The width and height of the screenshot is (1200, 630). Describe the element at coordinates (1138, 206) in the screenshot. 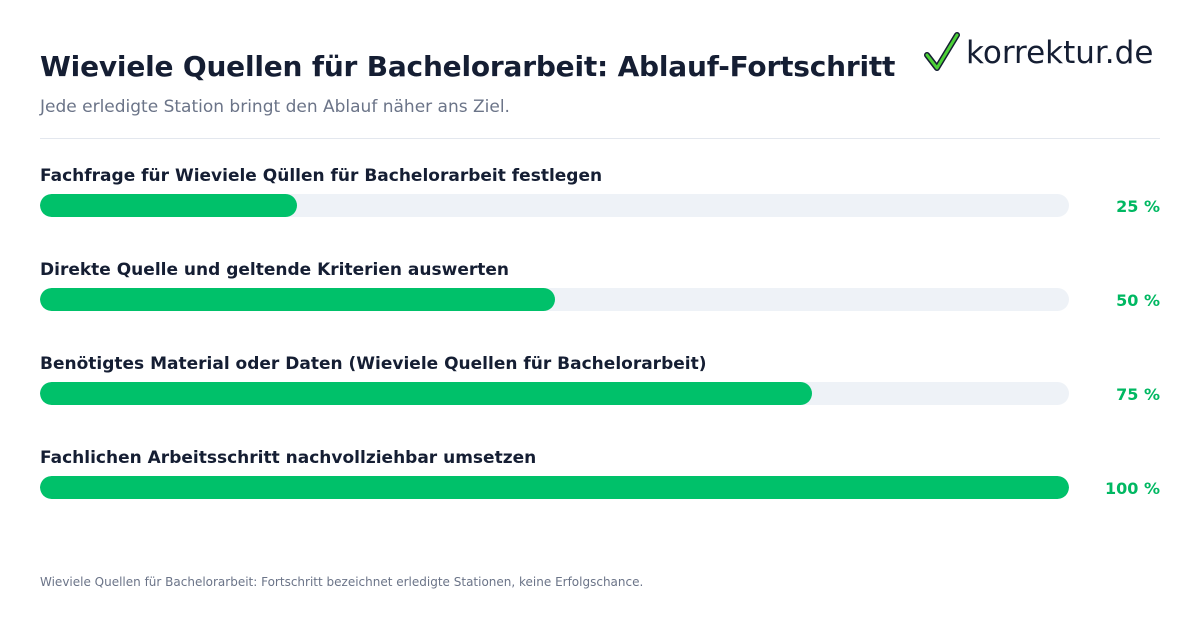

I see `progress-value-label: 25 %` at that location.